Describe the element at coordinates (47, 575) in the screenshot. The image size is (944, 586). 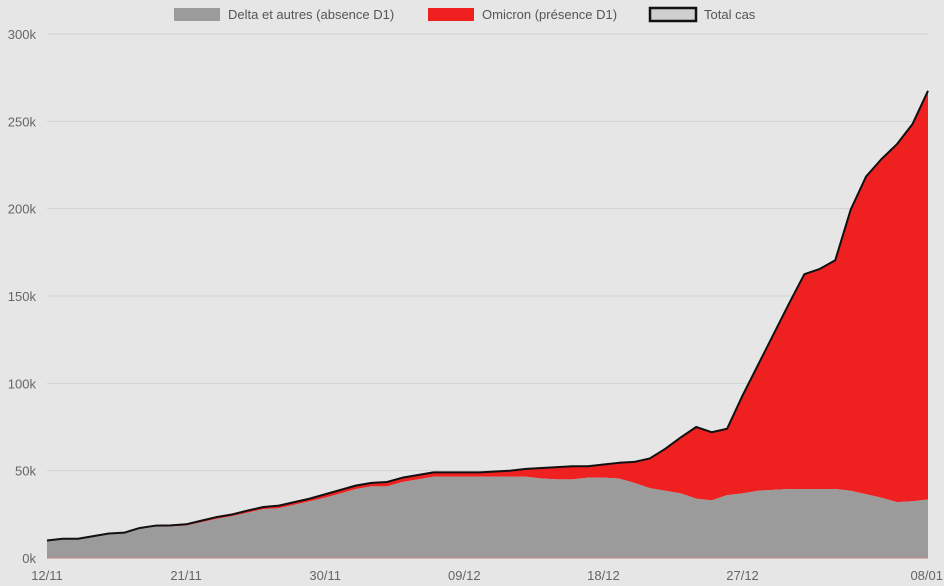
I see `x-tick-label: 12/11` at that location.